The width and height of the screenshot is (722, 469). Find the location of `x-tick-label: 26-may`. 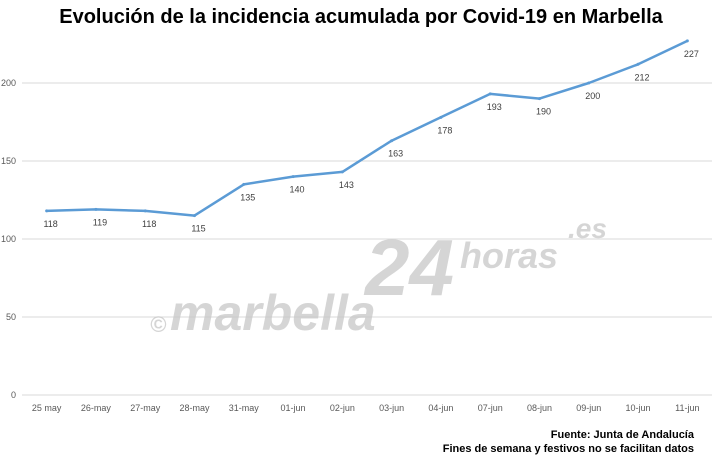

x-tick-label: 26-may is located at coordinates (96, 408).